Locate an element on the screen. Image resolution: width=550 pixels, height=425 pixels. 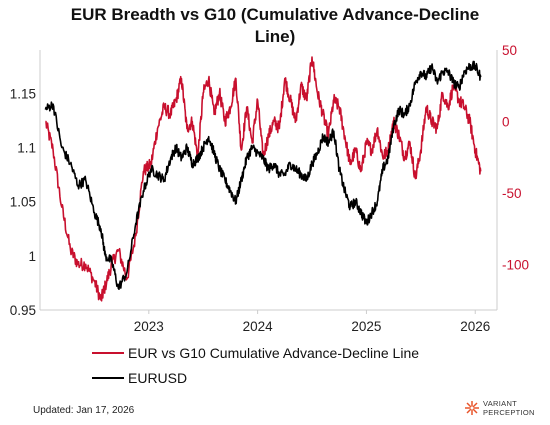
chart-title-line-2: Line) is located at coordinates (275, 36).